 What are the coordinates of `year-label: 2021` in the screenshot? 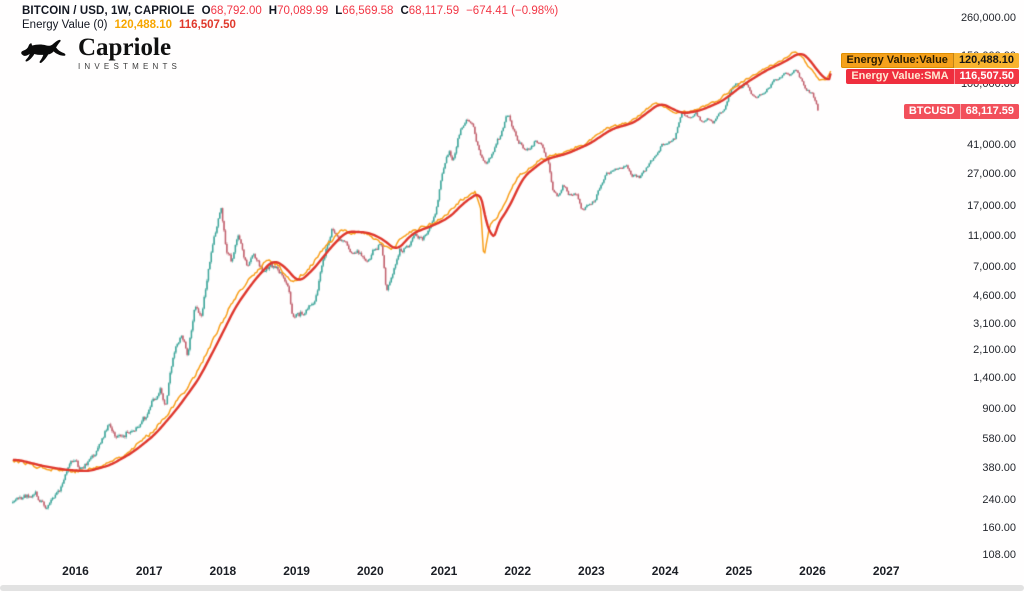 It's located at (444, 571).